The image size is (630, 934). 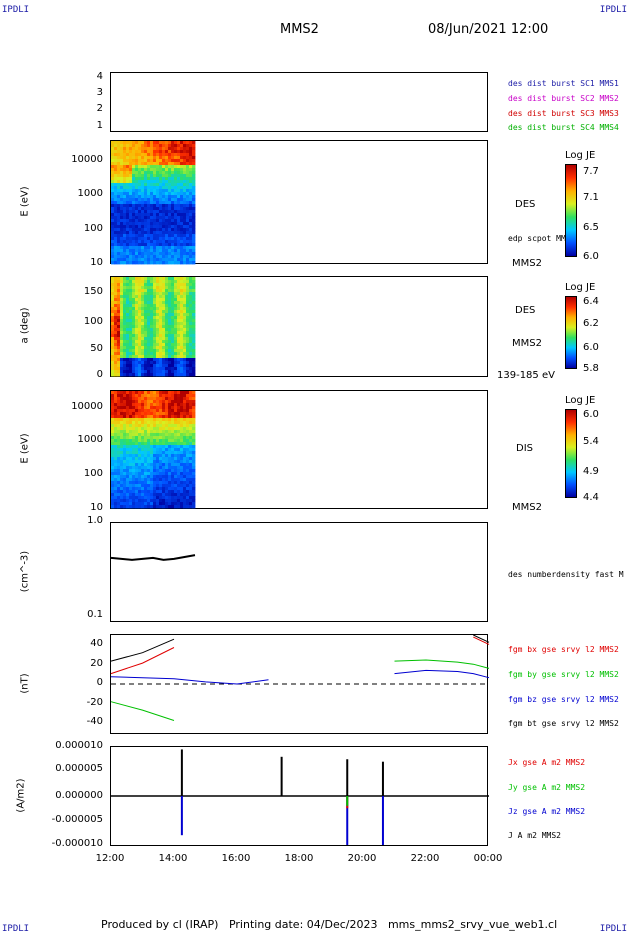 I want to click on legend-entry: Jx gse A m2 MMS2, so click(x=547, y=762).